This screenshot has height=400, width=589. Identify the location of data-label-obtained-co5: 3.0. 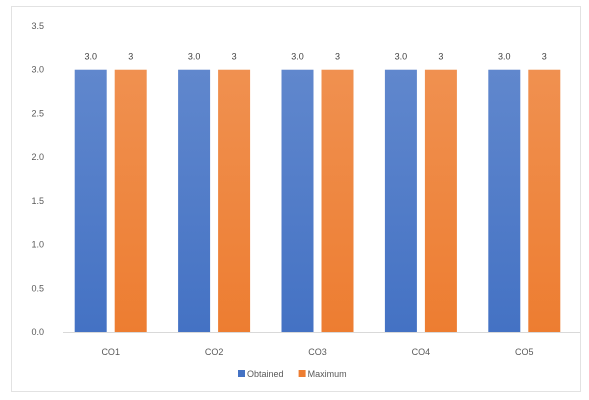
(504, 57).